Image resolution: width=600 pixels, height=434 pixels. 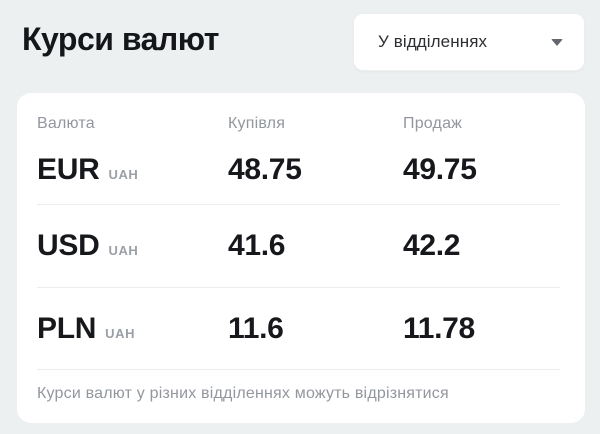 What do you see at coordinates (66, 123) in the screenshot?
I see `column-header-currency: Валюта` at bounding box center [66, 123].